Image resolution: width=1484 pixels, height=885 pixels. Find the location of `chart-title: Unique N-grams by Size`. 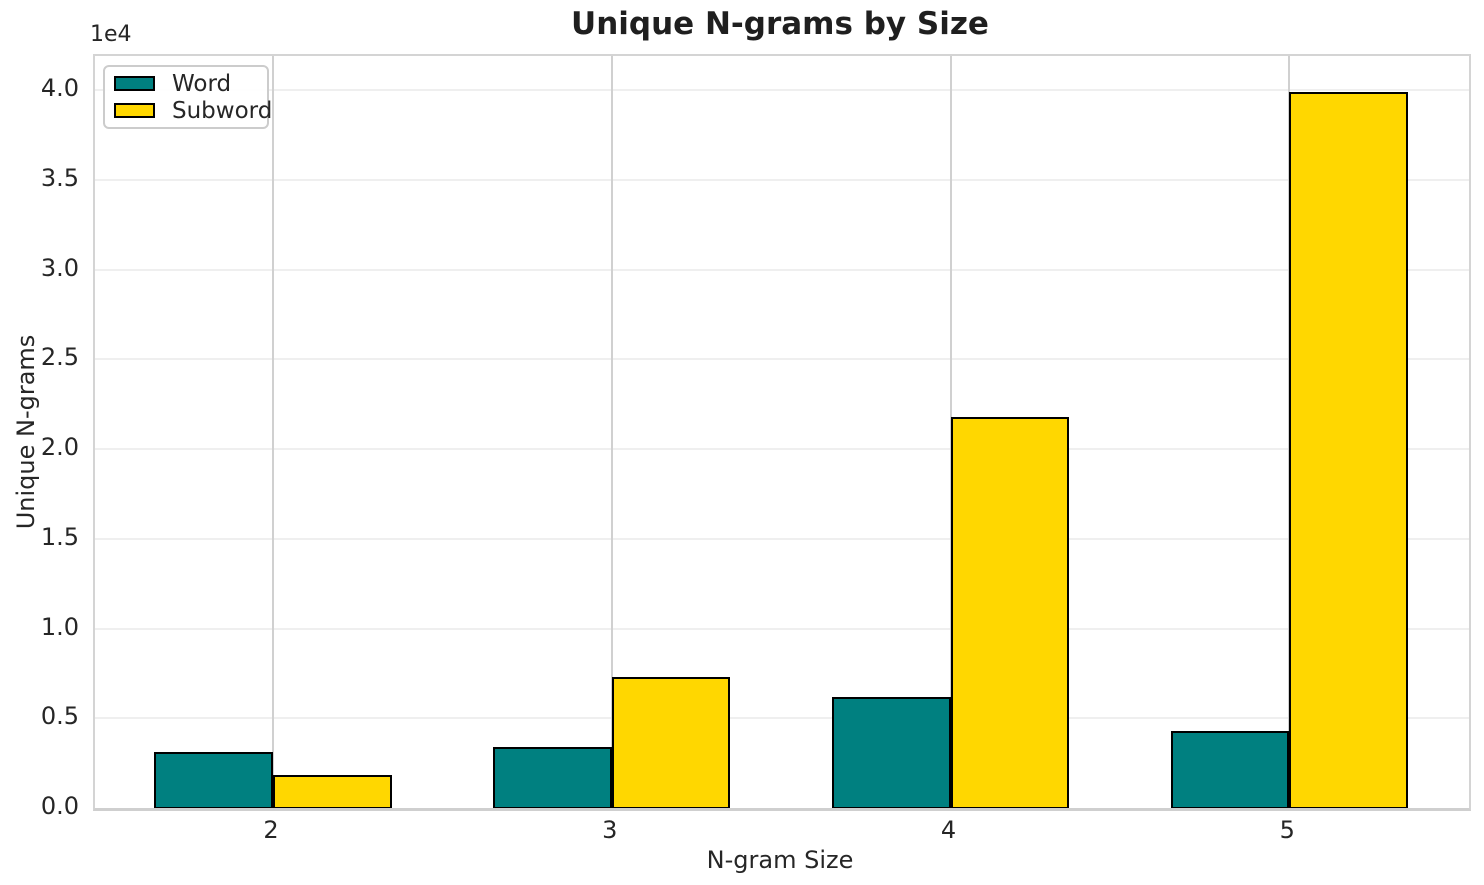

chart-title: Unique N-grams by Size is located at coordinates (780, 24).